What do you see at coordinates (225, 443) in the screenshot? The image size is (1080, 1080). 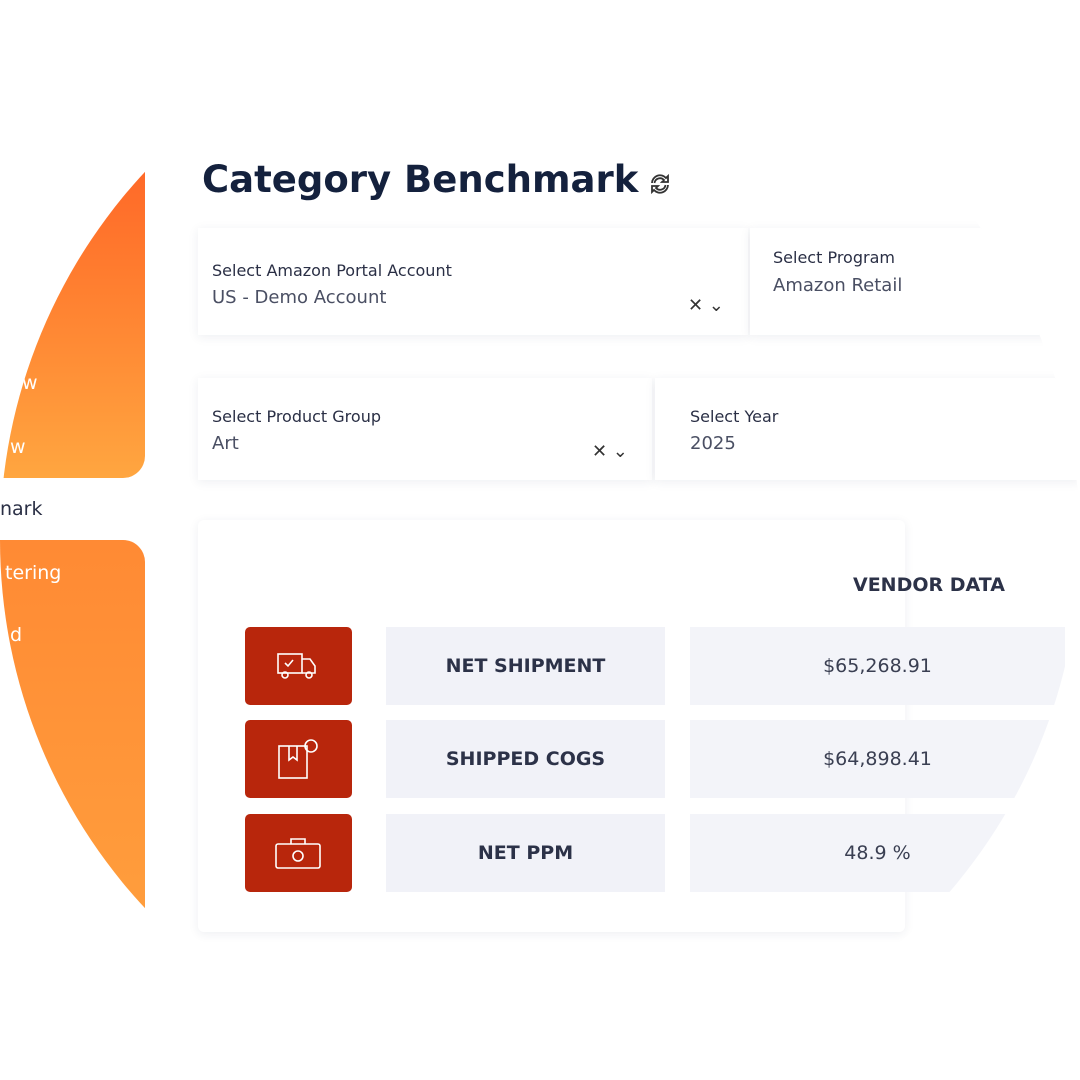 I see `filter-value: Art` at bounding box center [225, 443].